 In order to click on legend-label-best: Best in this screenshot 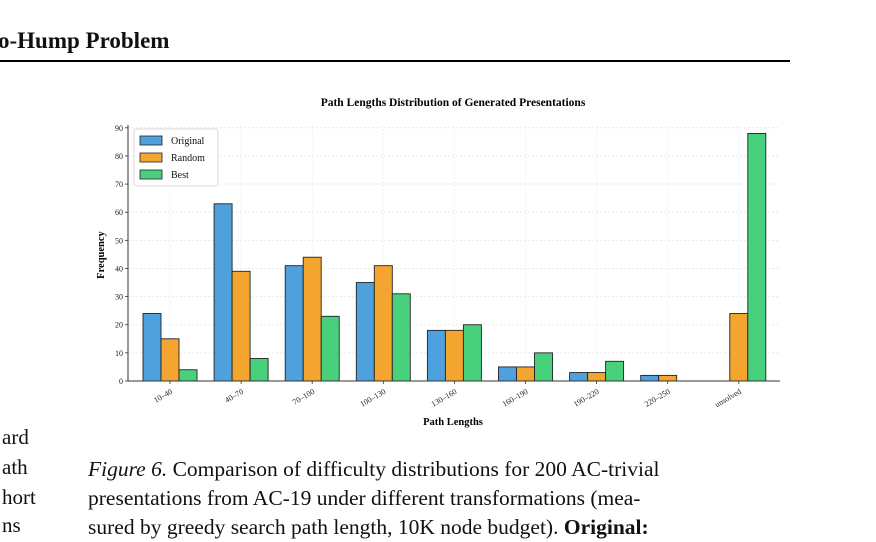, I will do `click(180, 175)`.